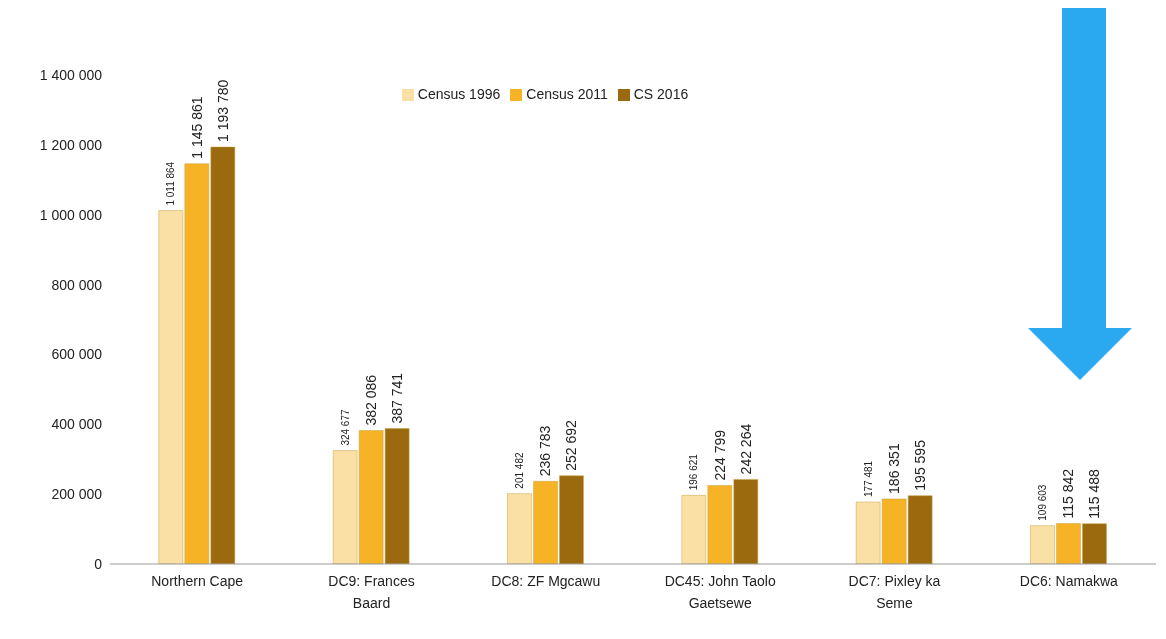 The width and height of the screenshot is (1166, 639). Describe the element at coordinates (77, 424) in the screenshot. I see `y-tick-label: 400 000` at that location.